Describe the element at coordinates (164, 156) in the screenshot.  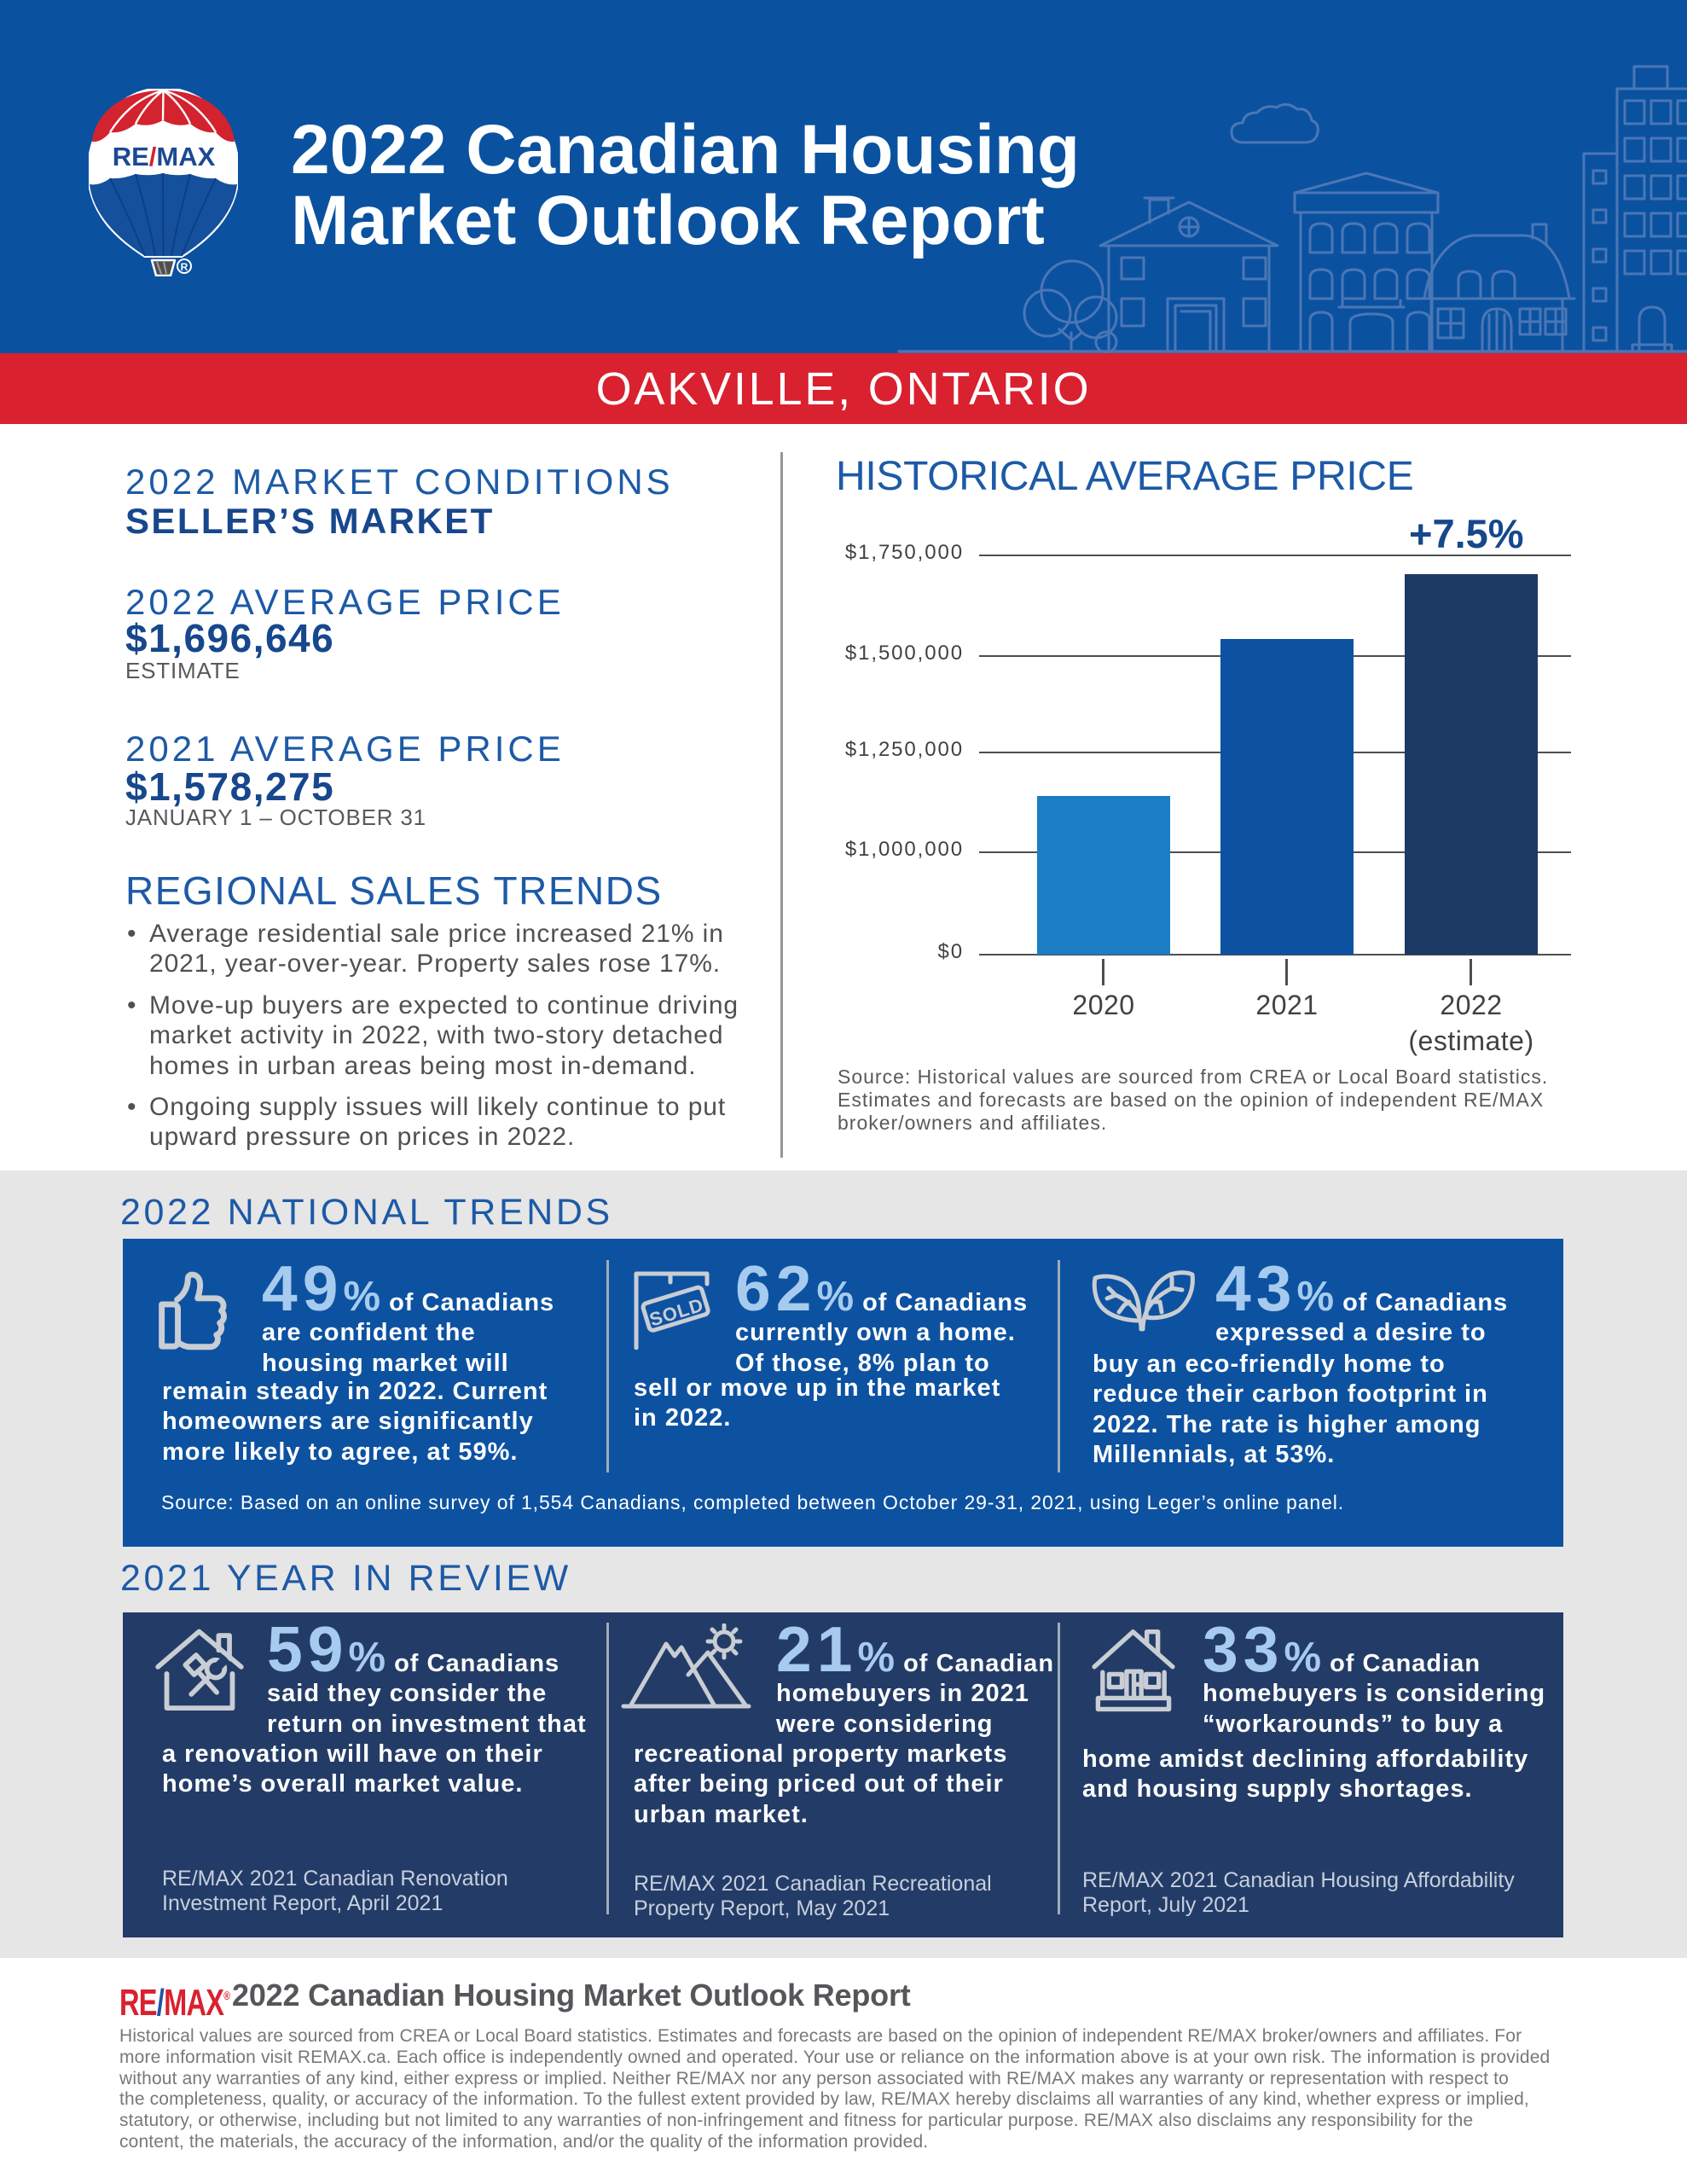
I see `svg-text: RE/MAX` at that location.